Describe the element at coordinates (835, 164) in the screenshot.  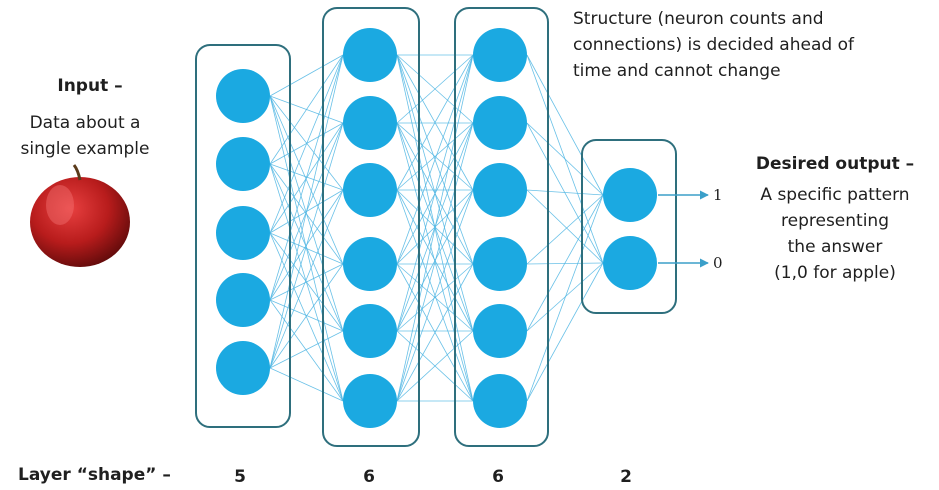
I see `output-title: Desired output –` at that location.